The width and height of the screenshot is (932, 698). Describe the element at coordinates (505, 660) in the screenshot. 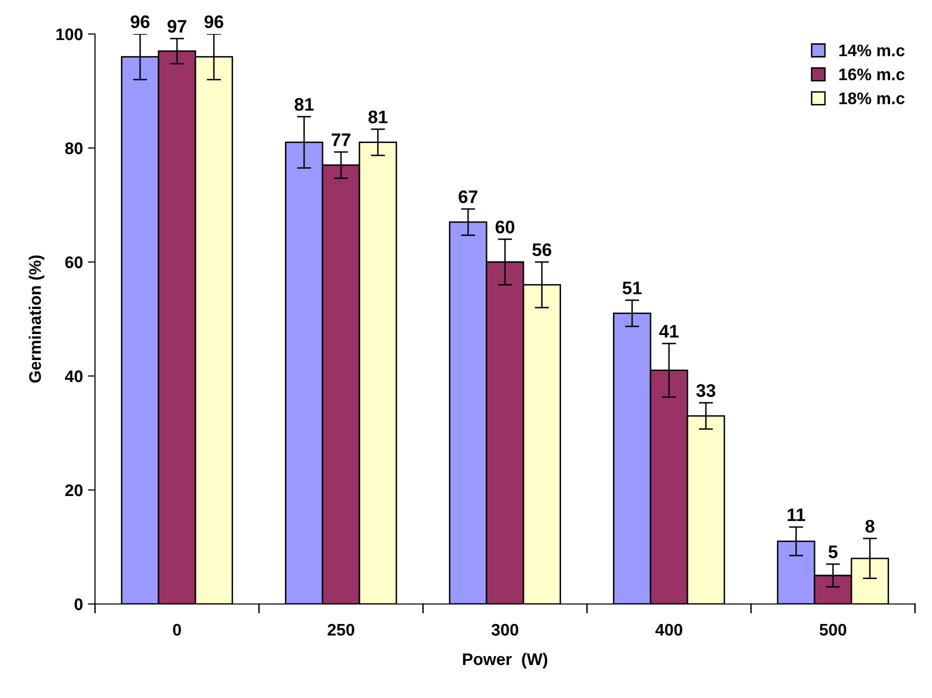

I see `x-axis-title: Power (W)` at that location.